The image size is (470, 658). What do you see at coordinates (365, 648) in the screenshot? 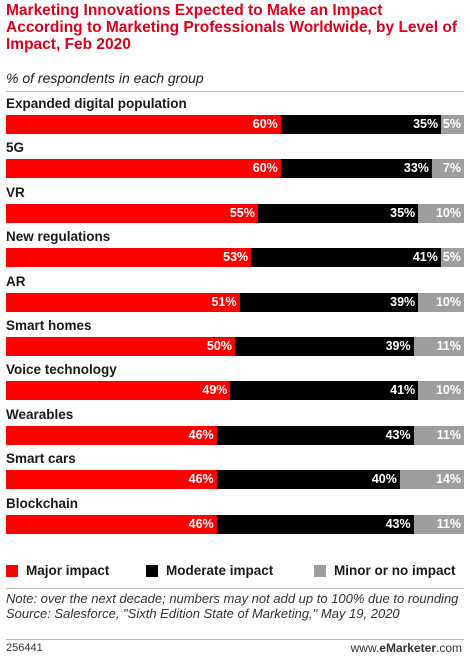
I see `brand-prefix: www.` at bounding box center [365, 648].